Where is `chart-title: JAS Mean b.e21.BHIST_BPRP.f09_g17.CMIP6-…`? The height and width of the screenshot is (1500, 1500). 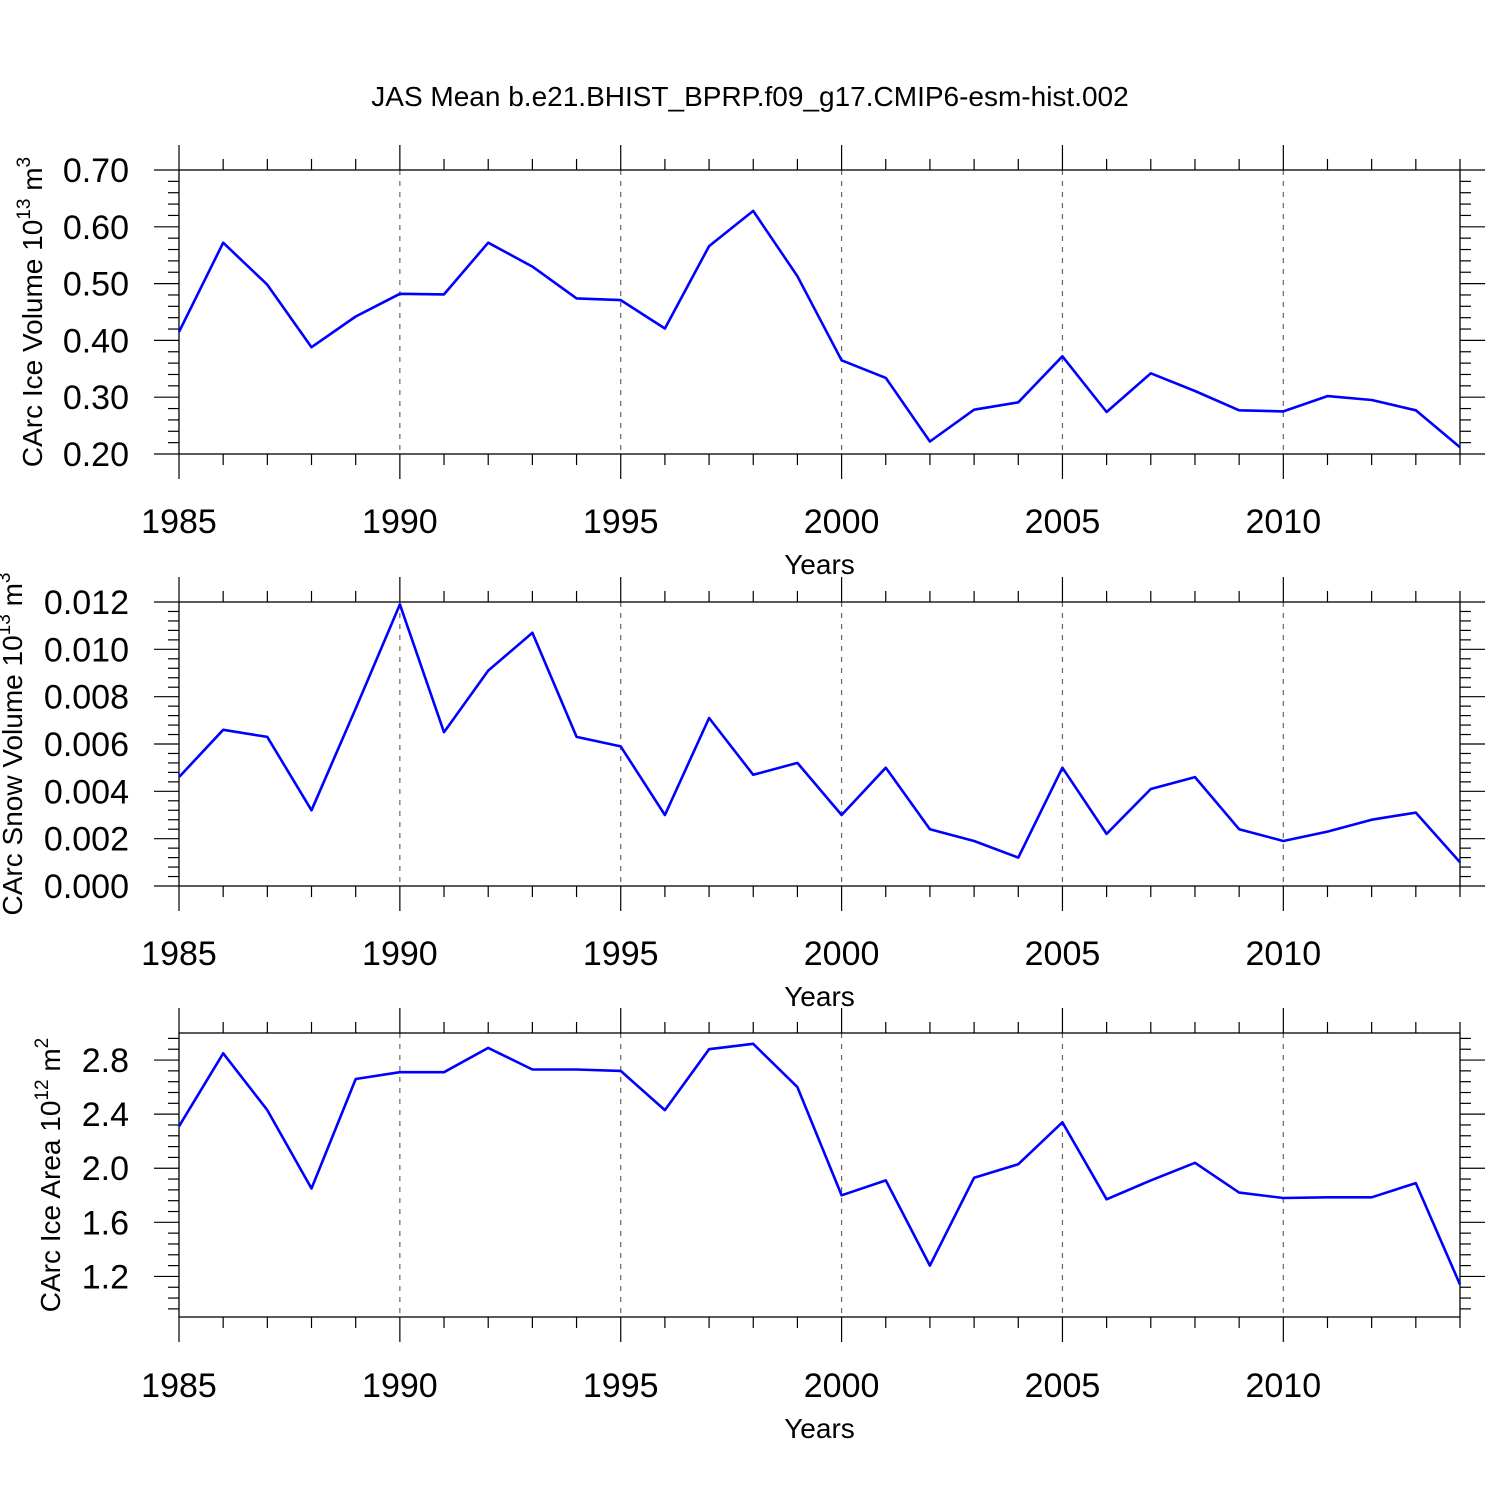
chart-title: JAS Mean b.e21.BHIST_BPRP.f09_g17.CMIP6-… is located at coordinates (749, 96).